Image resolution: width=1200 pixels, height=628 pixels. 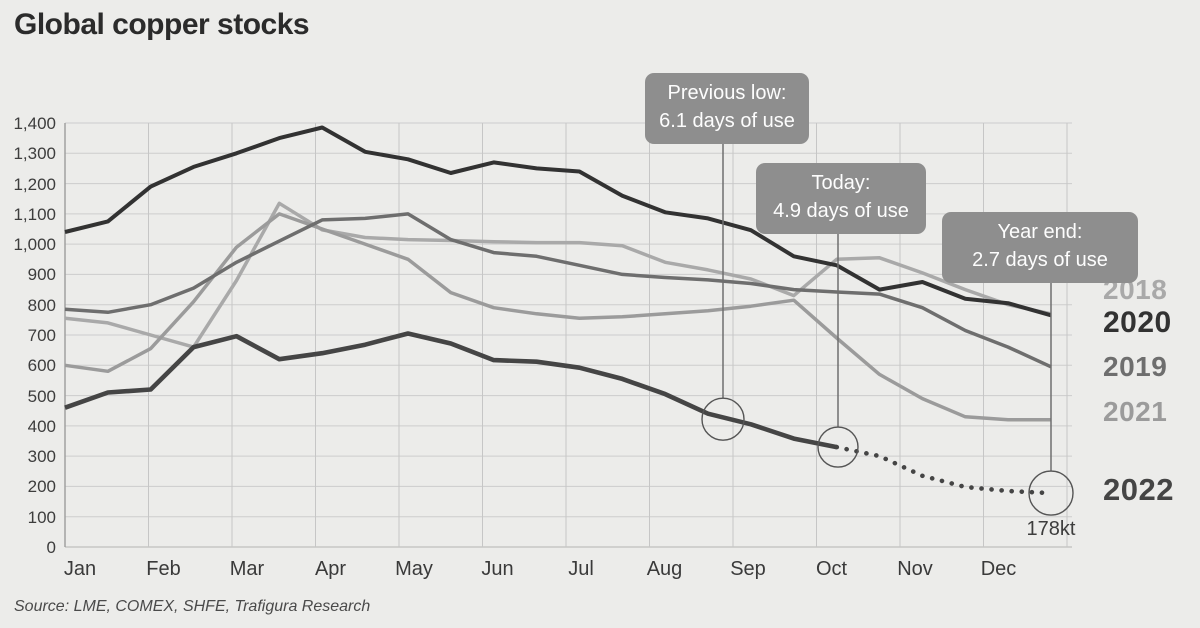 What do you see at coordinates (1040, 232) in the screenshot?
I see `callout-label: Year end:` at bounding box center [1040, 232].